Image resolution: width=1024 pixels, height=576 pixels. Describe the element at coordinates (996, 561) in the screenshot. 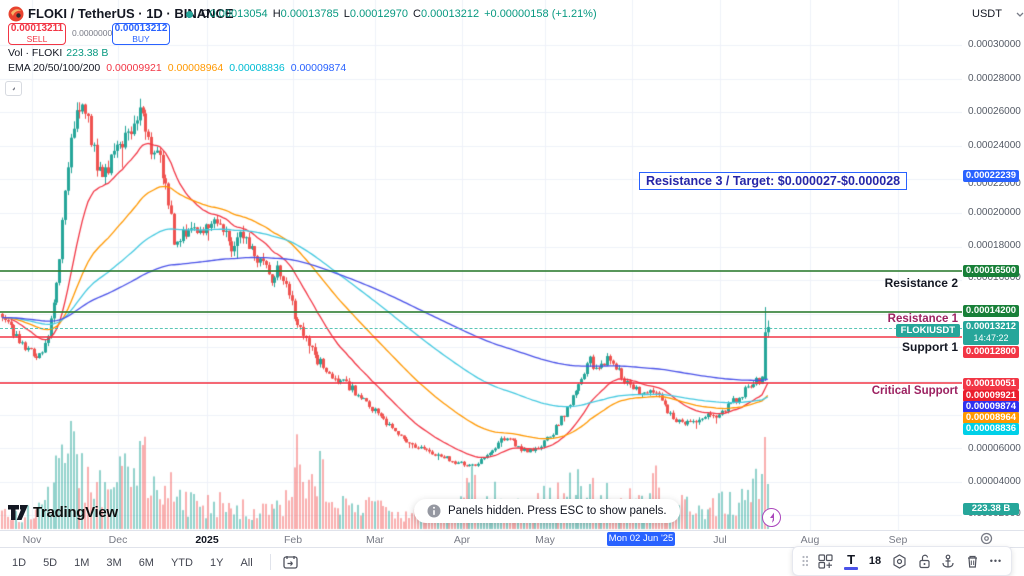

I see `more-button: •••` at that location.